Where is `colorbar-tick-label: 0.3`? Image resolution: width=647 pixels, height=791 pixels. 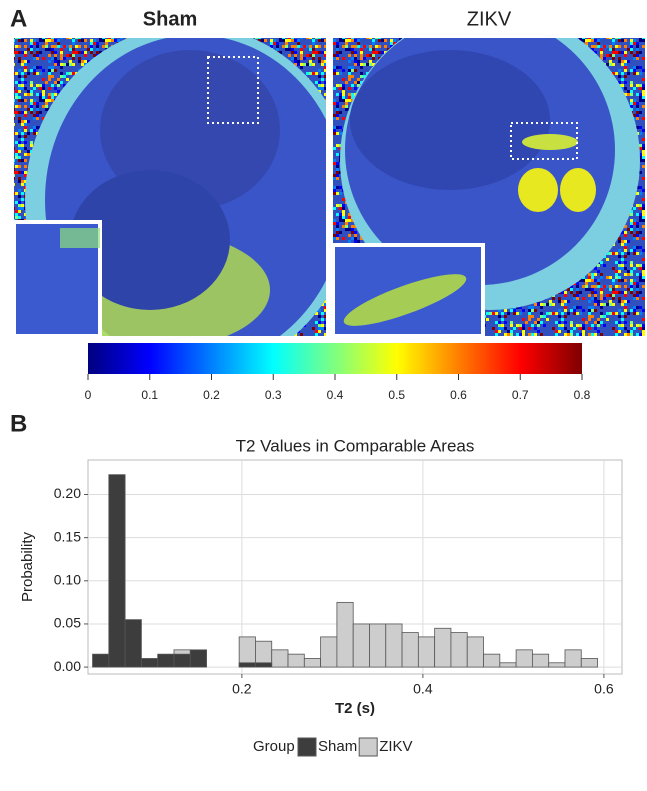
colorbar-tick-label: 0.3 is located at coordinates (273, 395).